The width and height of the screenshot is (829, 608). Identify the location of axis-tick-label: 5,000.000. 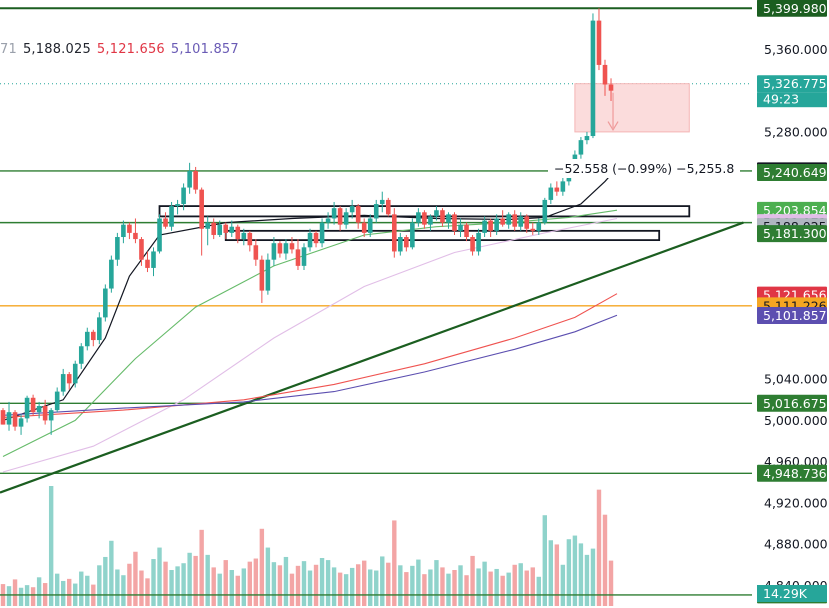
(796, 420).